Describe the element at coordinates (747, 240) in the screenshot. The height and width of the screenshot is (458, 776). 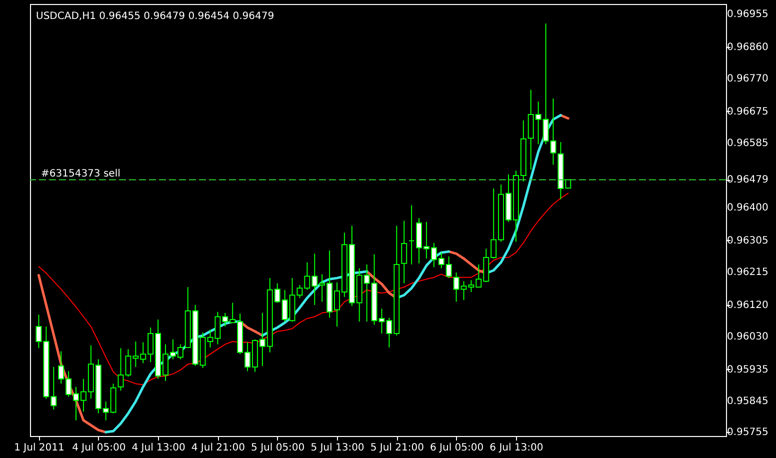
I see `y-tick-label: 0.96305` at that location.